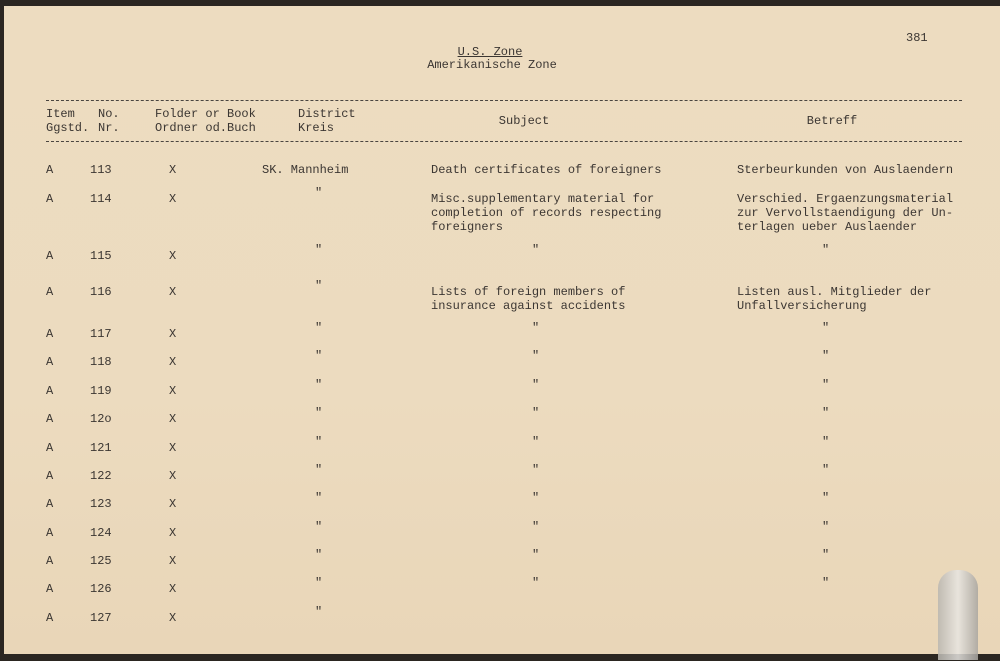 The height and width of the screenshot is (661, 1000). What do you see at coordinates (546, 170) in the screenshot?
I see `cell-subject: Death certificates of foreigners` at bounding box center [546, 170].